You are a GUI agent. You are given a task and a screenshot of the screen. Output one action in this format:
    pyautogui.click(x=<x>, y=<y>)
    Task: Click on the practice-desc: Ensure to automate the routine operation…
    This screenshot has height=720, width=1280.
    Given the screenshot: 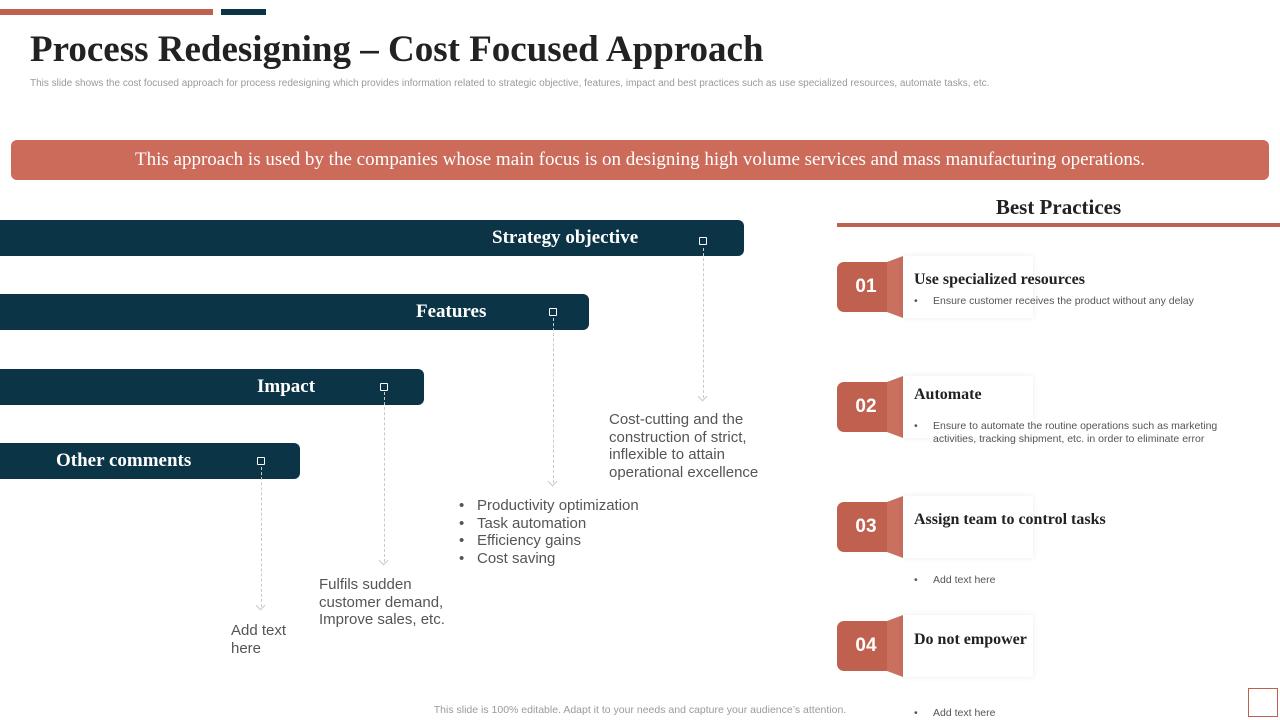 What is the action you would take?
    pyautogui.click(x=1088, y=433)
    